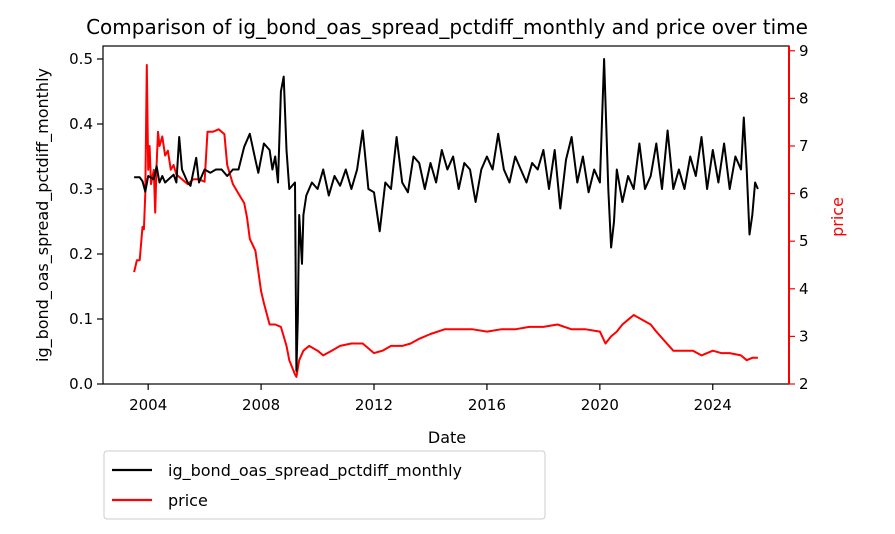  I want to click on legend-frame, so click(324, 485).